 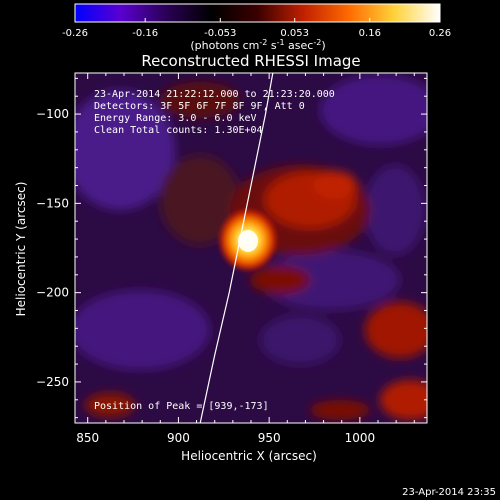 What do you see at coordinates (178, 130) in the screenshot?
I see `info-line: Clean Total counts: 1.30E+04` at bounding box center [178, 130].